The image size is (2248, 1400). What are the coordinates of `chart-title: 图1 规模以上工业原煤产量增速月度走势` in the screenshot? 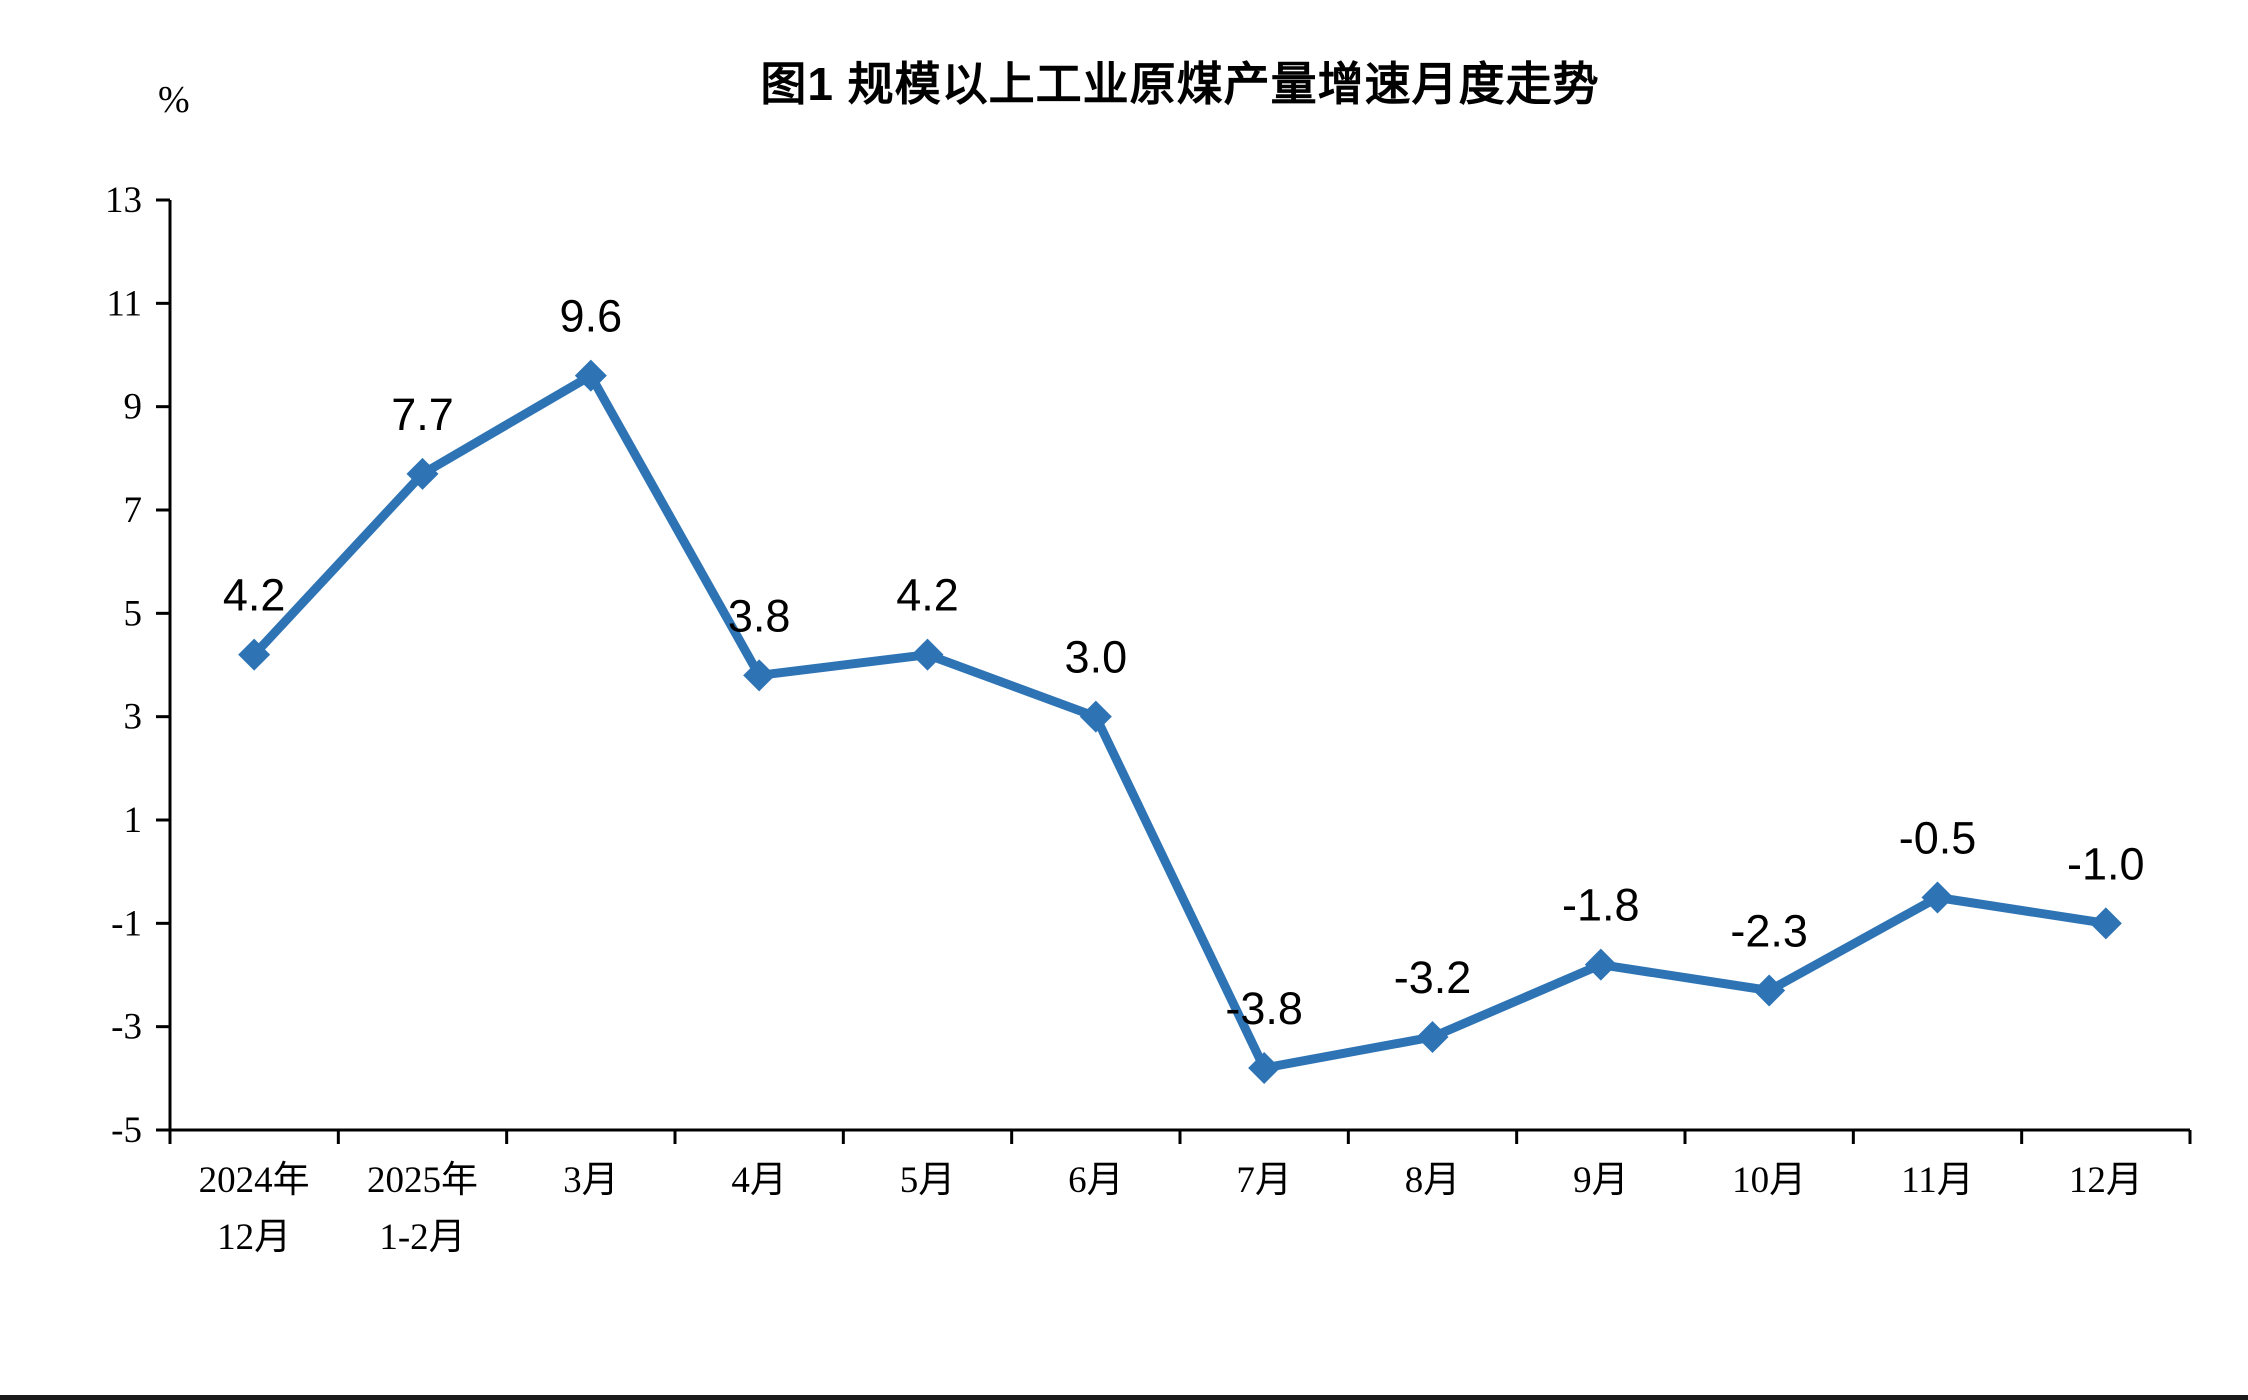 It's located at (1180, 84).